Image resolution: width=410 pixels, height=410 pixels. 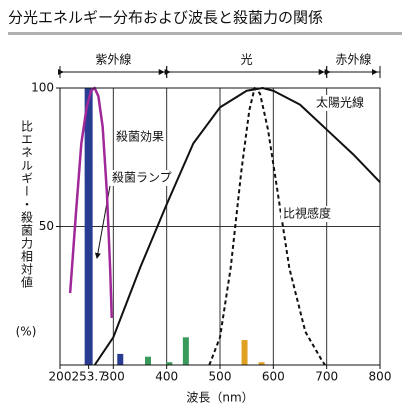 I want to click on y-axis-label: 比エネルギー・殺菌力相対値, so click(x=27, y=204).